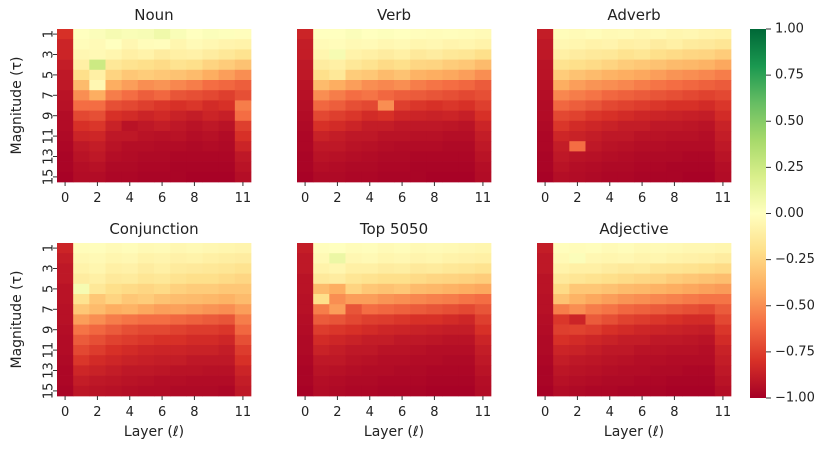  What do you see at coordinates (394, 15) in the screenshot?
I see `panel-title: Verb` at bounding box center [394, 15].